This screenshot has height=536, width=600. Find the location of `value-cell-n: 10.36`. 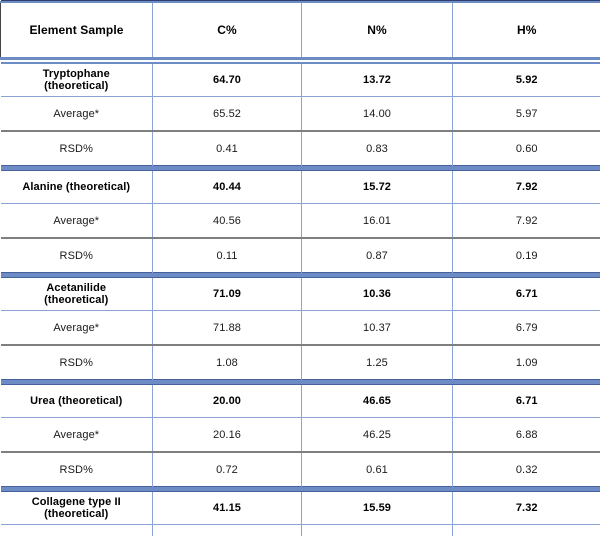

value-cell-n: 10.36 is located at coordinates (377, 294).